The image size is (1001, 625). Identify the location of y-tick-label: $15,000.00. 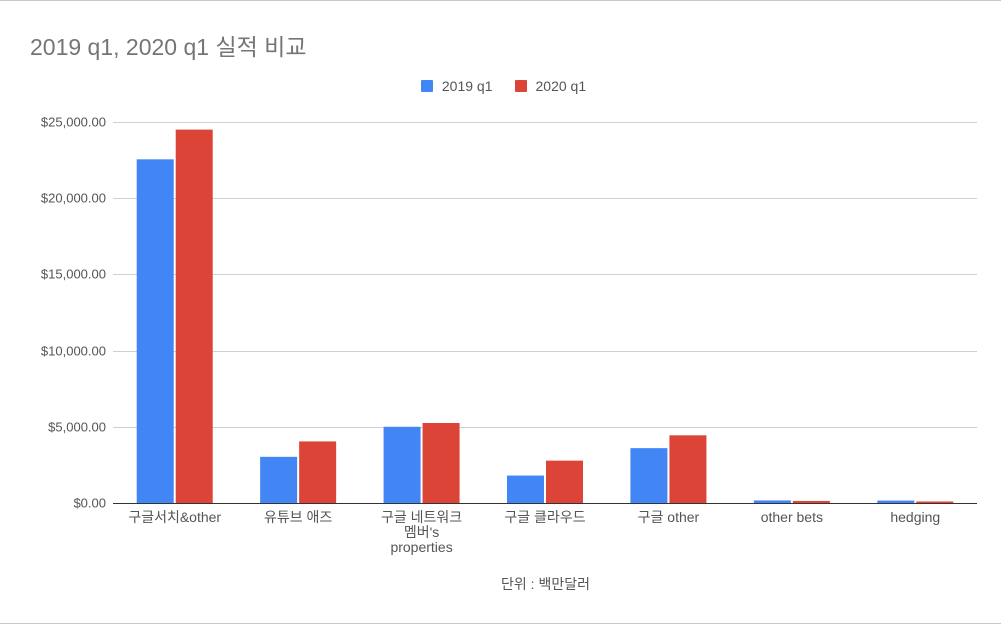
(73, 274).